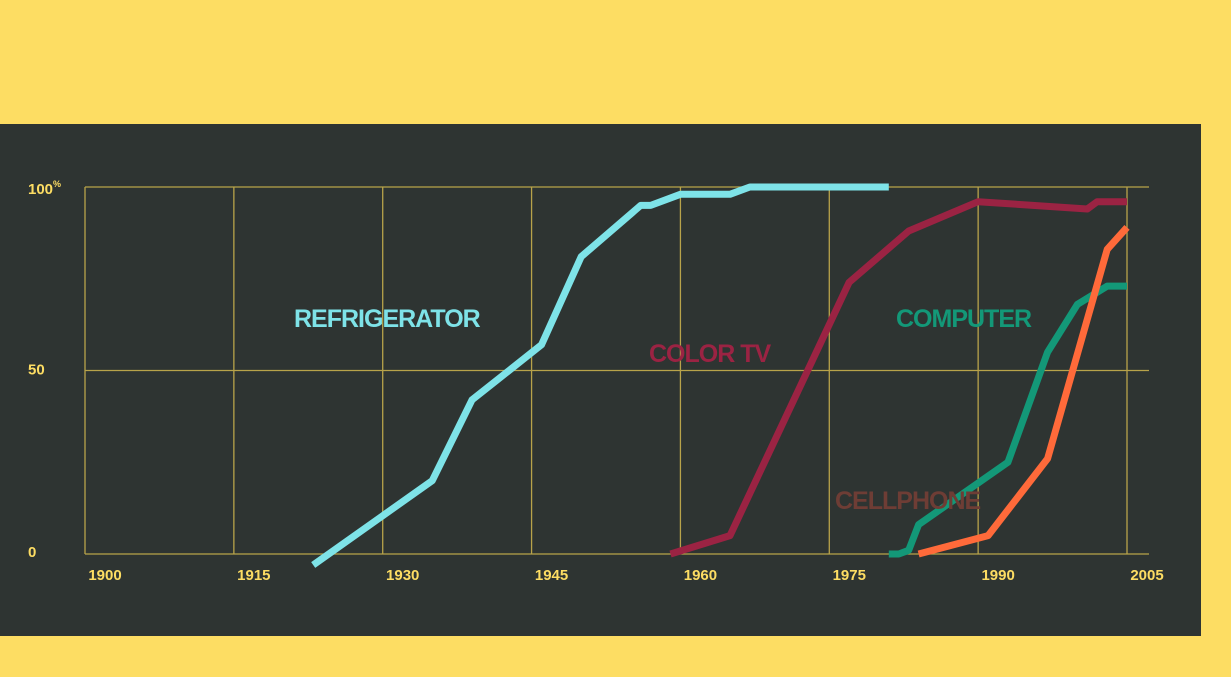  I want to click on series-line-cellphone, so click(1023, 391).